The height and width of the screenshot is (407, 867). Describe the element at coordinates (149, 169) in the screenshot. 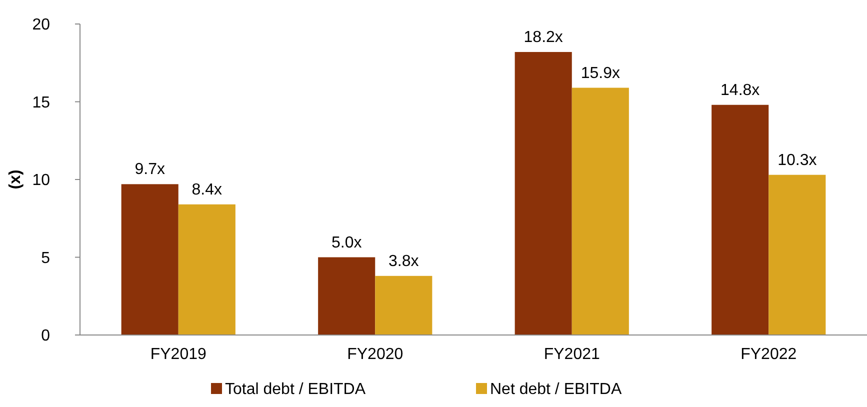

I see `data-label: 9.7x` at that location.